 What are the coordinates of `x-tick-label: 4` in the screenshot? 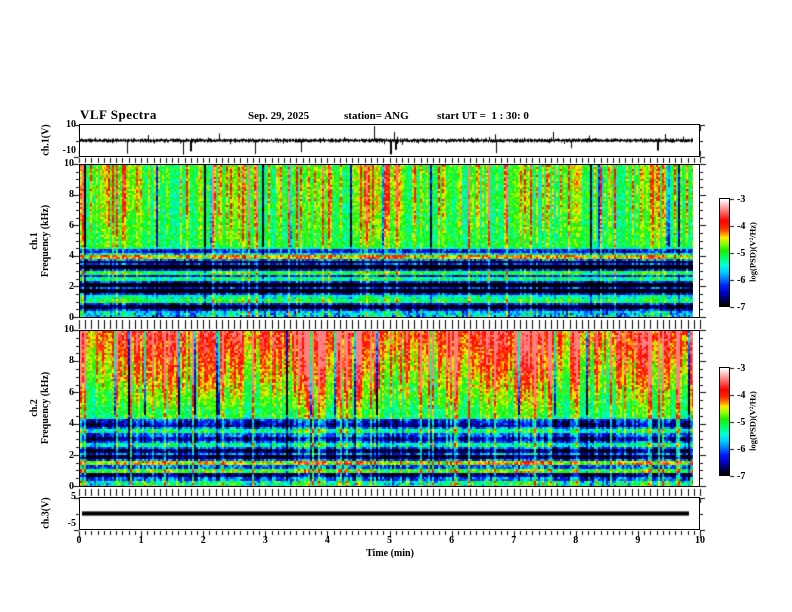 It's located at (327, 540).